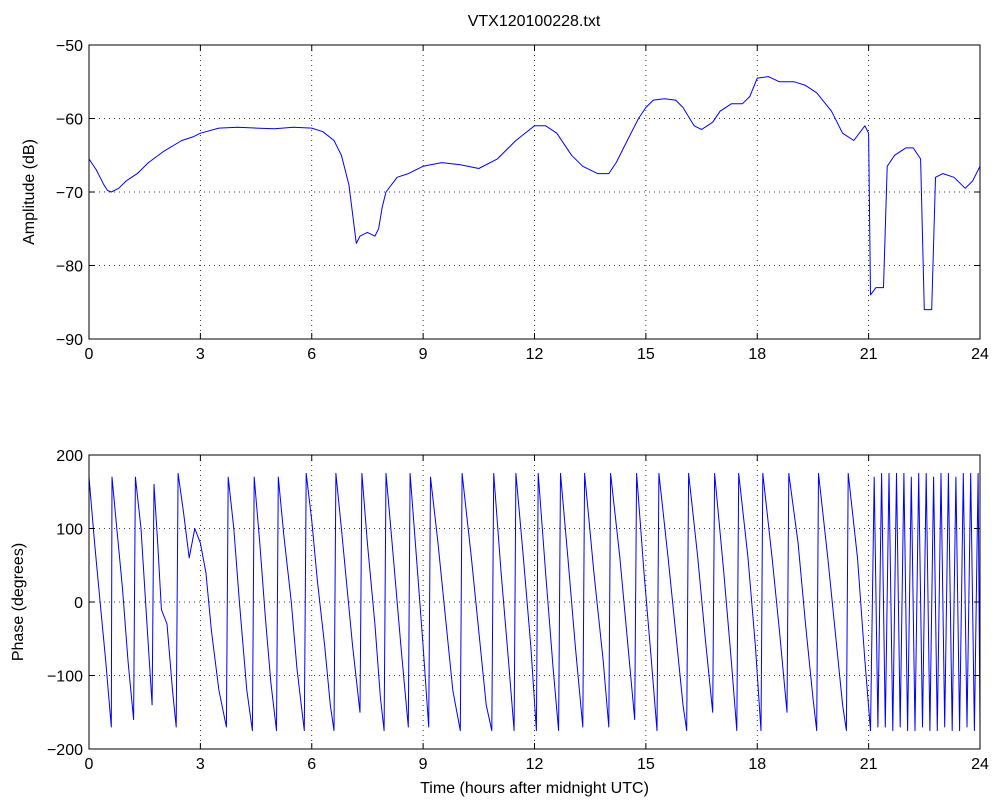 This screenshot has height=806, width=998. I want to click on amplitude-xtick-label-4: 12, so click(535, 354).